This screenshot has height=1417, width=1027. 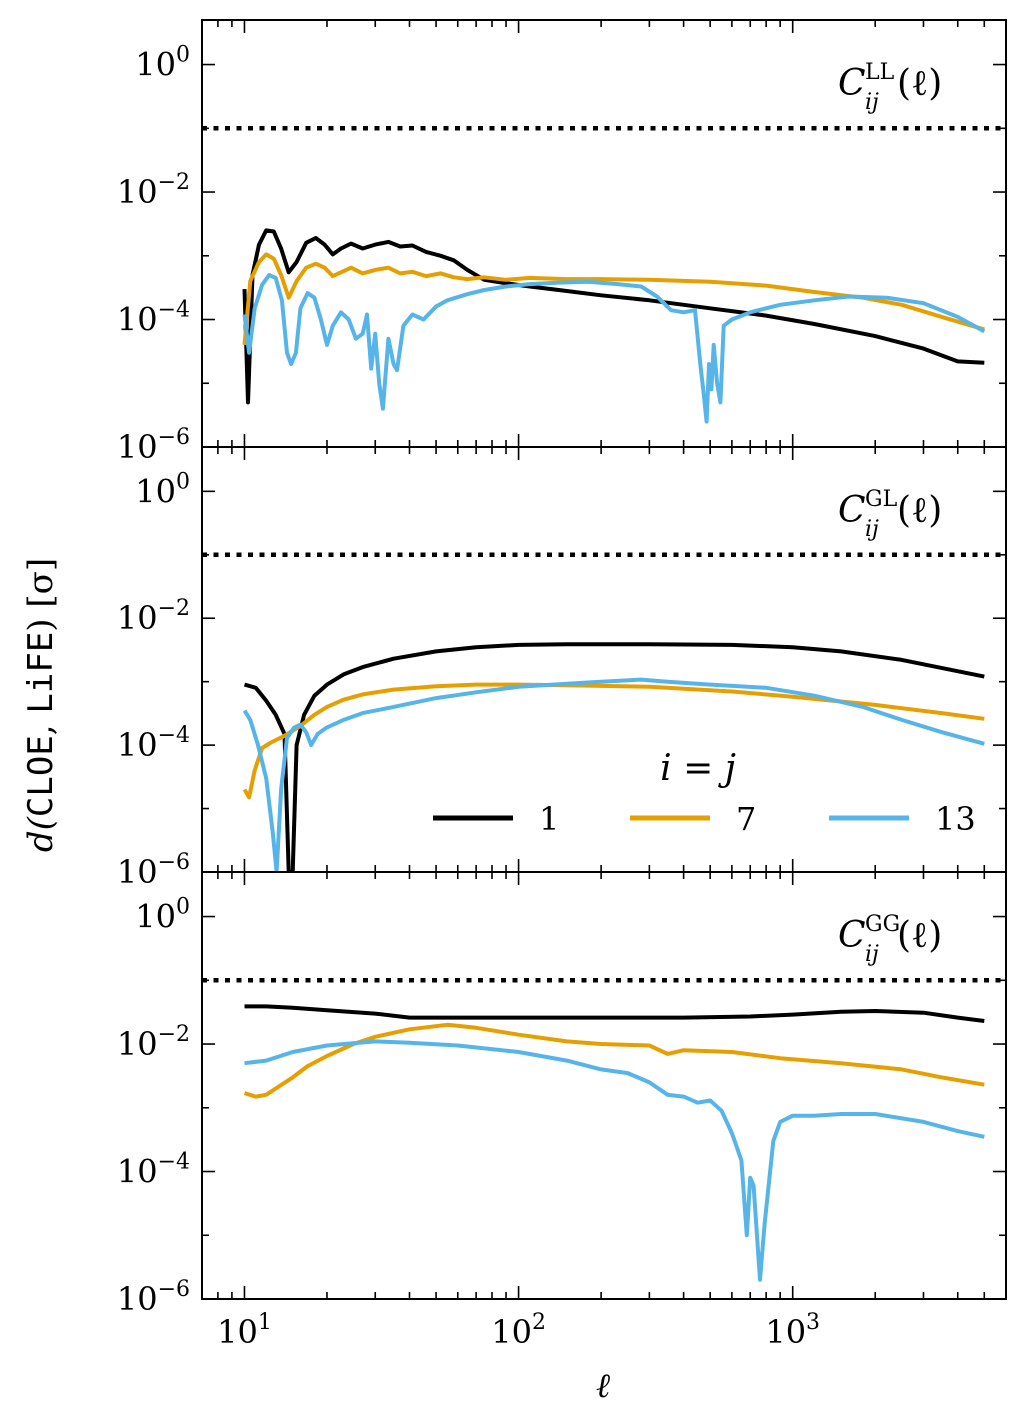 What do you see at coordinates (882, 924) in the screenshot?
I see `svg-text: GG` at bounding box center [882, 924].